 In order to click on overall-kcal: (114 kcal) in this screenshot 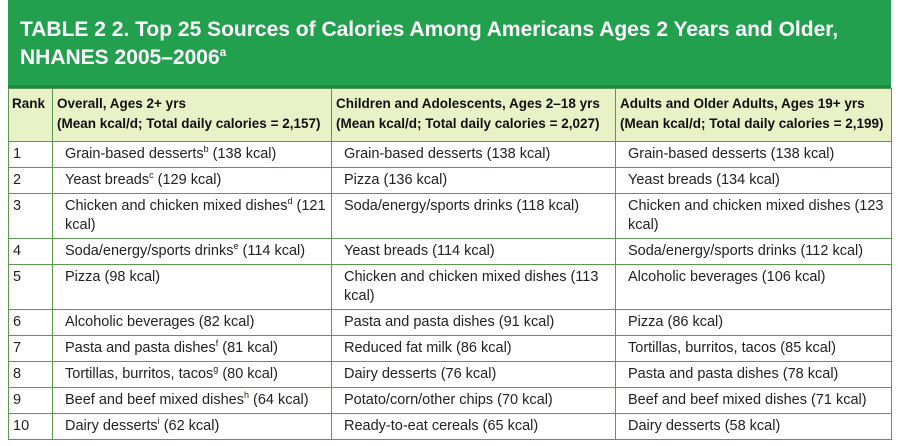, I will do `click(272, 251)`.